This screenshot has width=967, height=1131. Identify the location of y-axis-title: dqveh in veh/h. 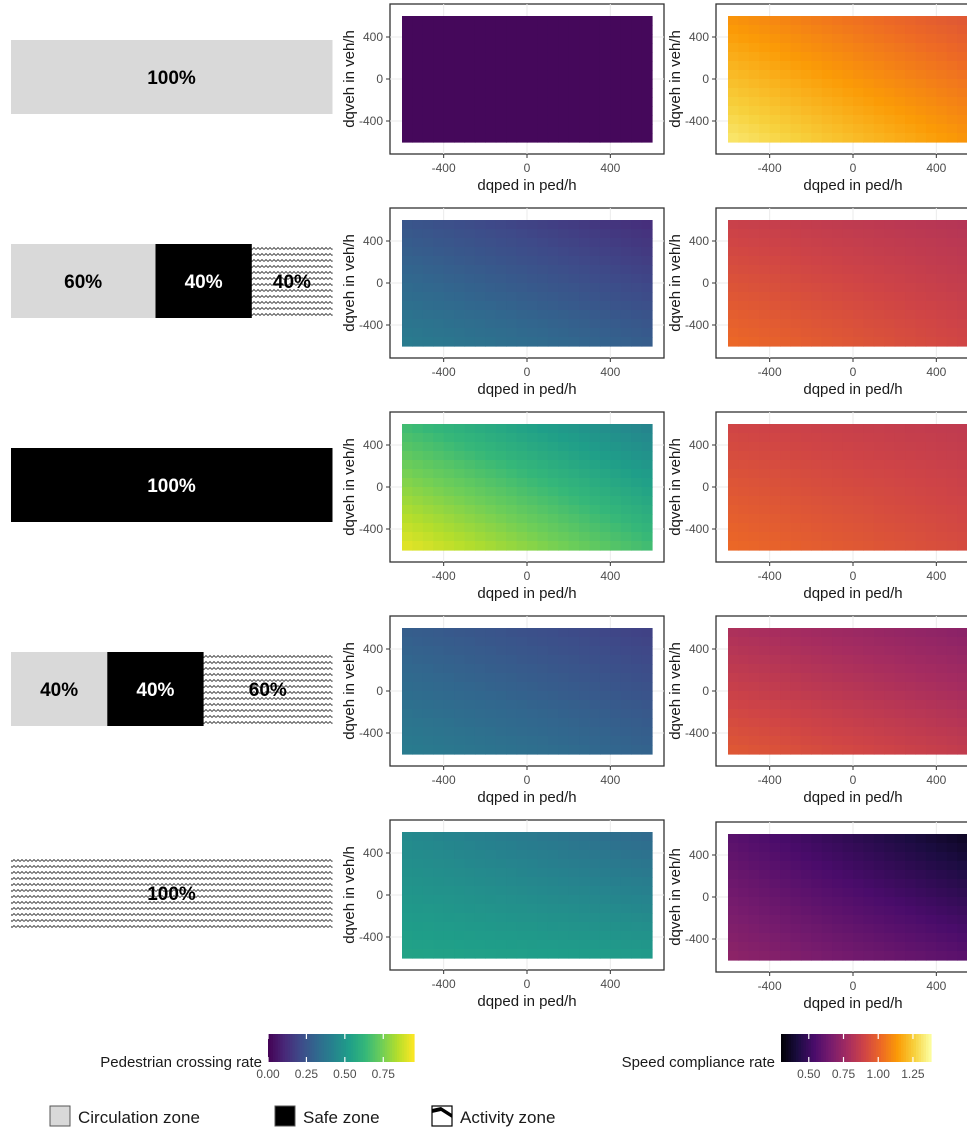
(675, 487).